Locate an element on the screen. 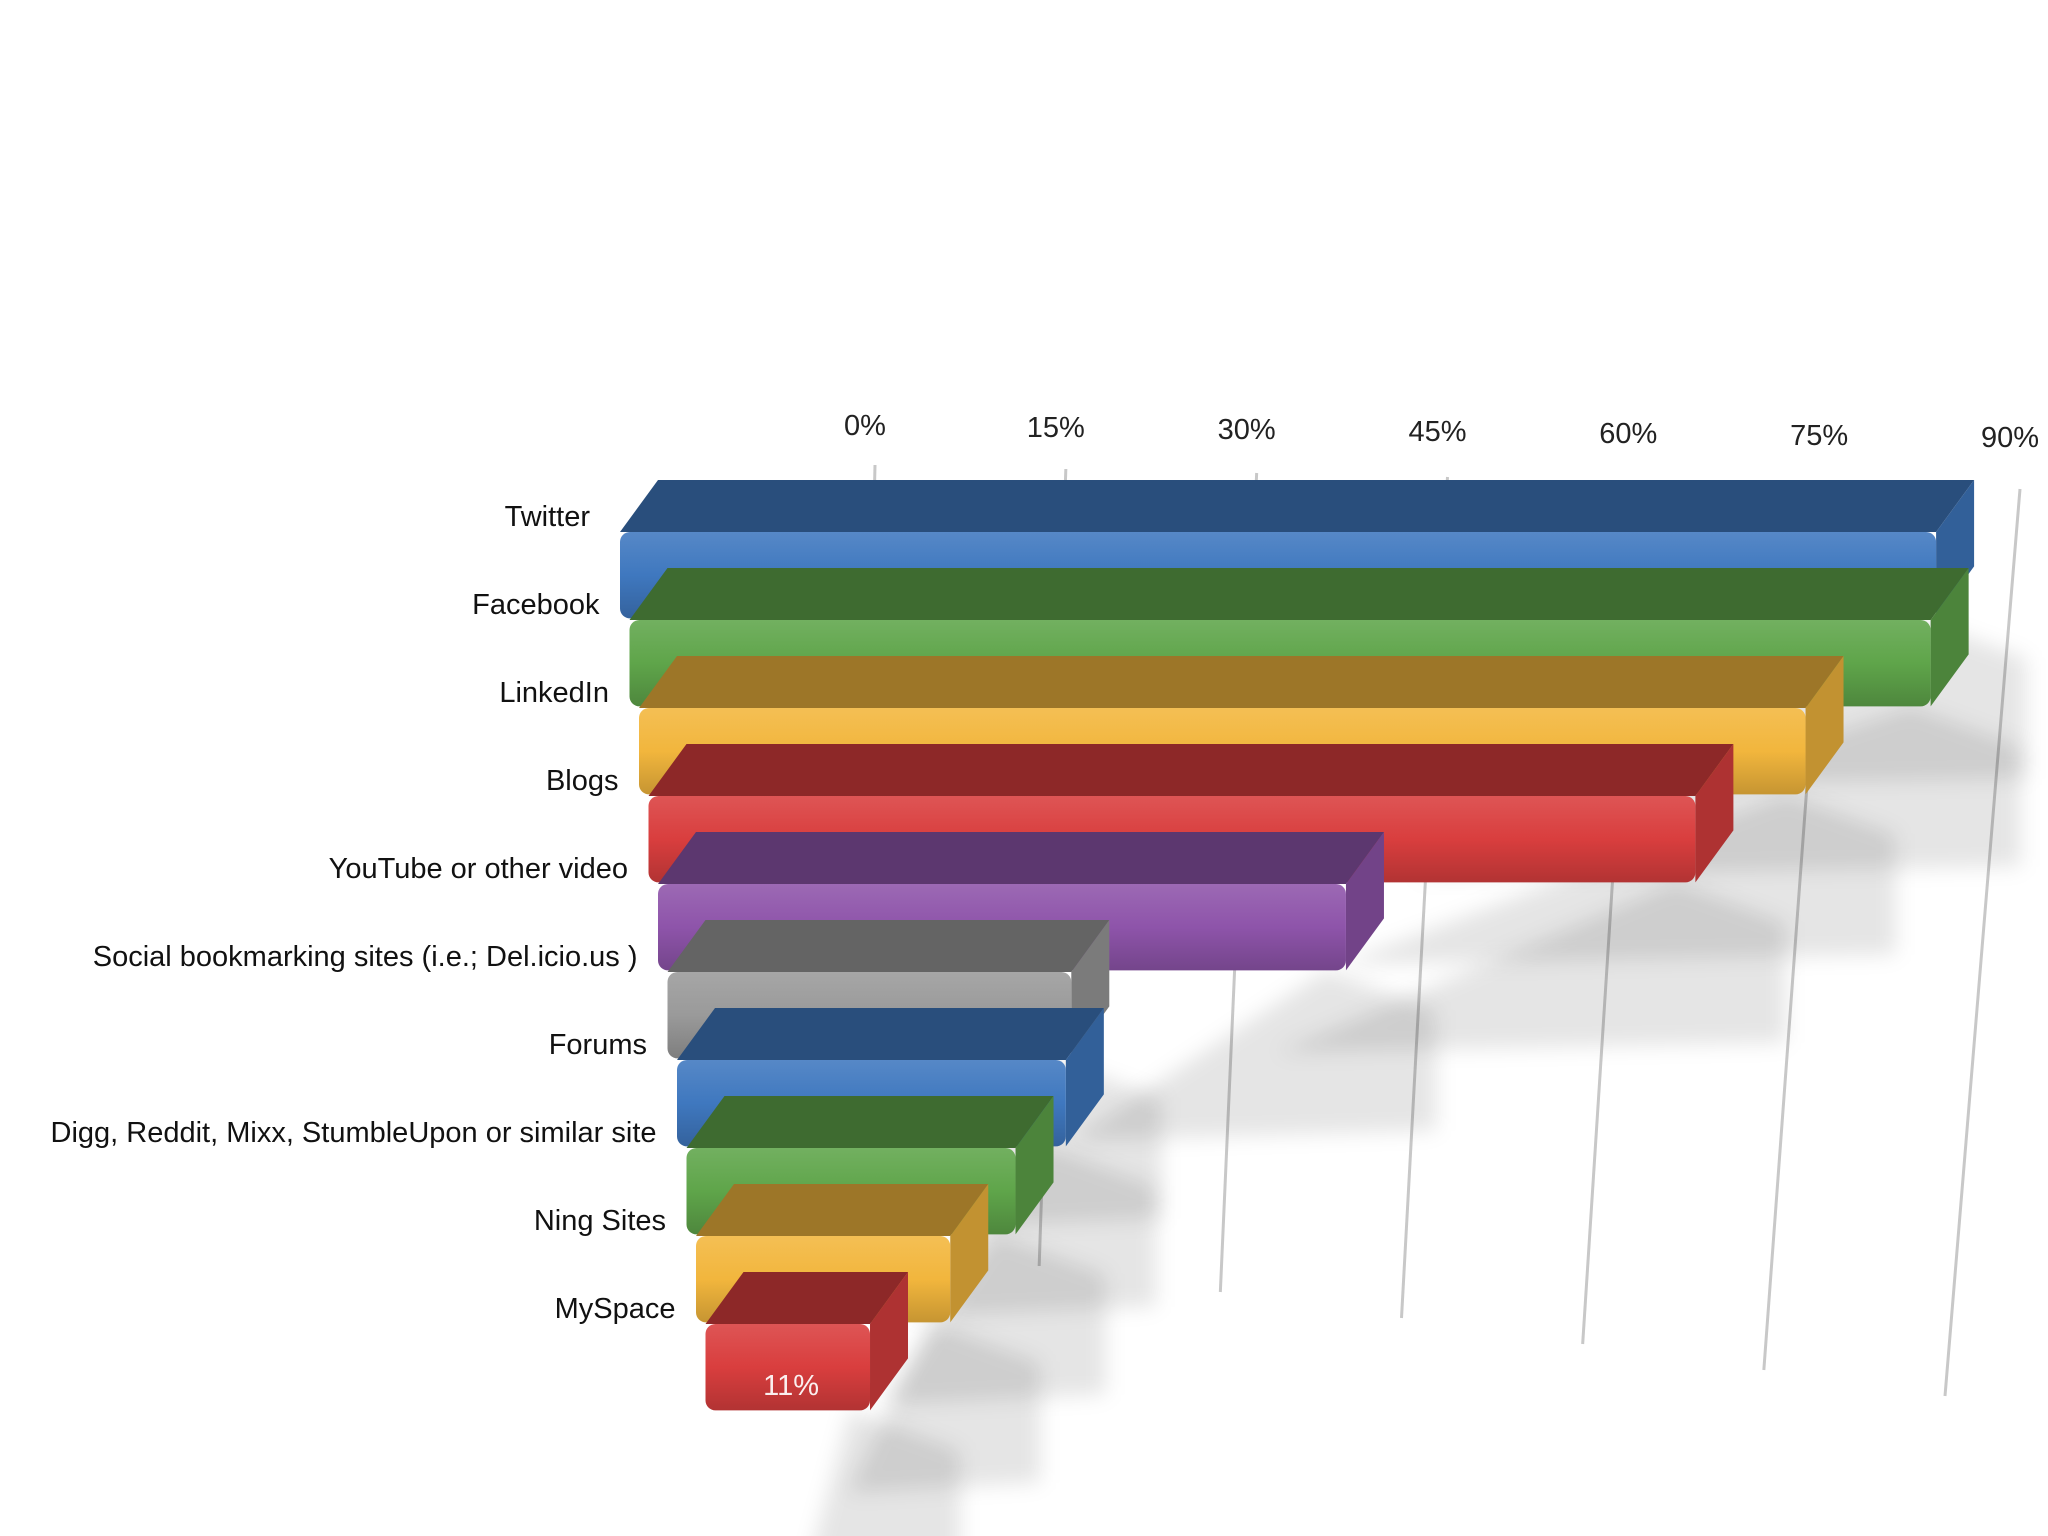 The image size is (2048, 1536). x-tick-label: 75% is located at coordinates (1819, 436).